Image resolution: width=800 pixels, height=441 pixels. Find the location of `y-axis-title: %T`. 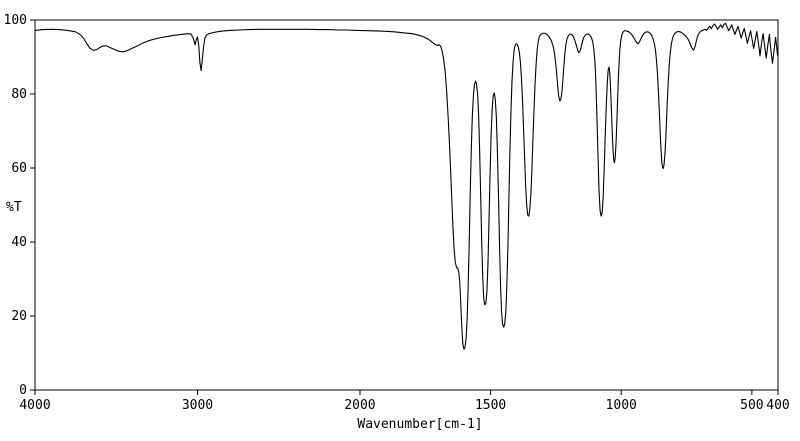

y-axis-title: %T is located at coordinates (14, 207).